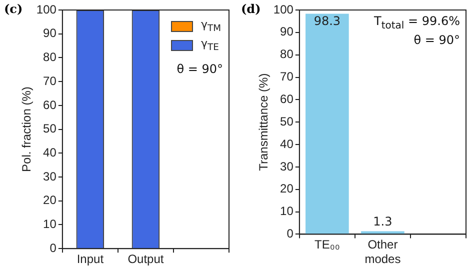  Describe the element at coordinates (382, 252) in the screenshot. I see `x-tick-label: Other modes` at that location.